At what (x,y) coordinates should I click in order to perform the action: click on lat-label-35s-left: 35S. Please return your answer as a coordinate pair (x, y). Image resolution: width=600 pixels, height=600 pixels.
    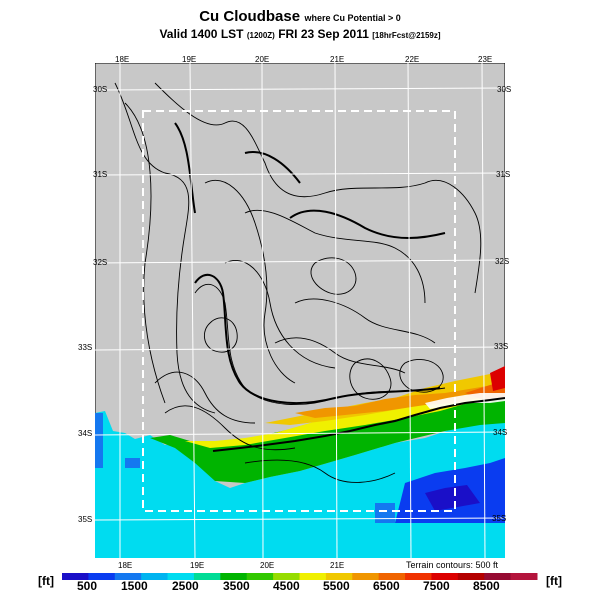
    Looking at the image, I should click on (85, 519).